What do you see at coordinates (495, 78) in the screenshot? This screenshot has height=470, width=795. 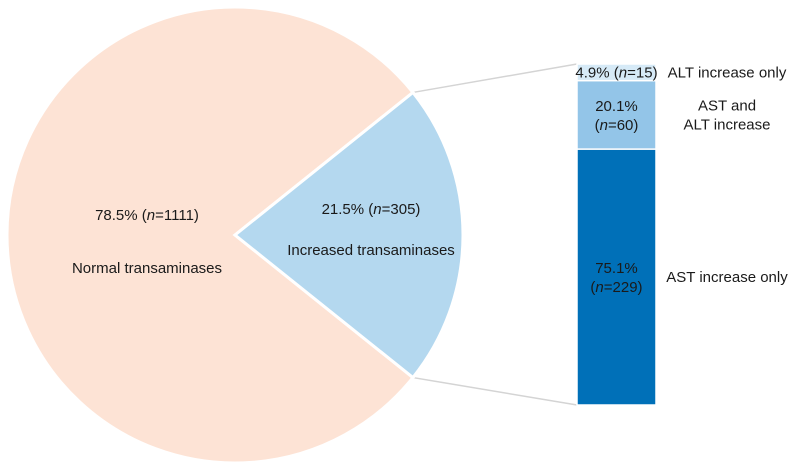 I see `connector-top` at bounding box center [495, 78].